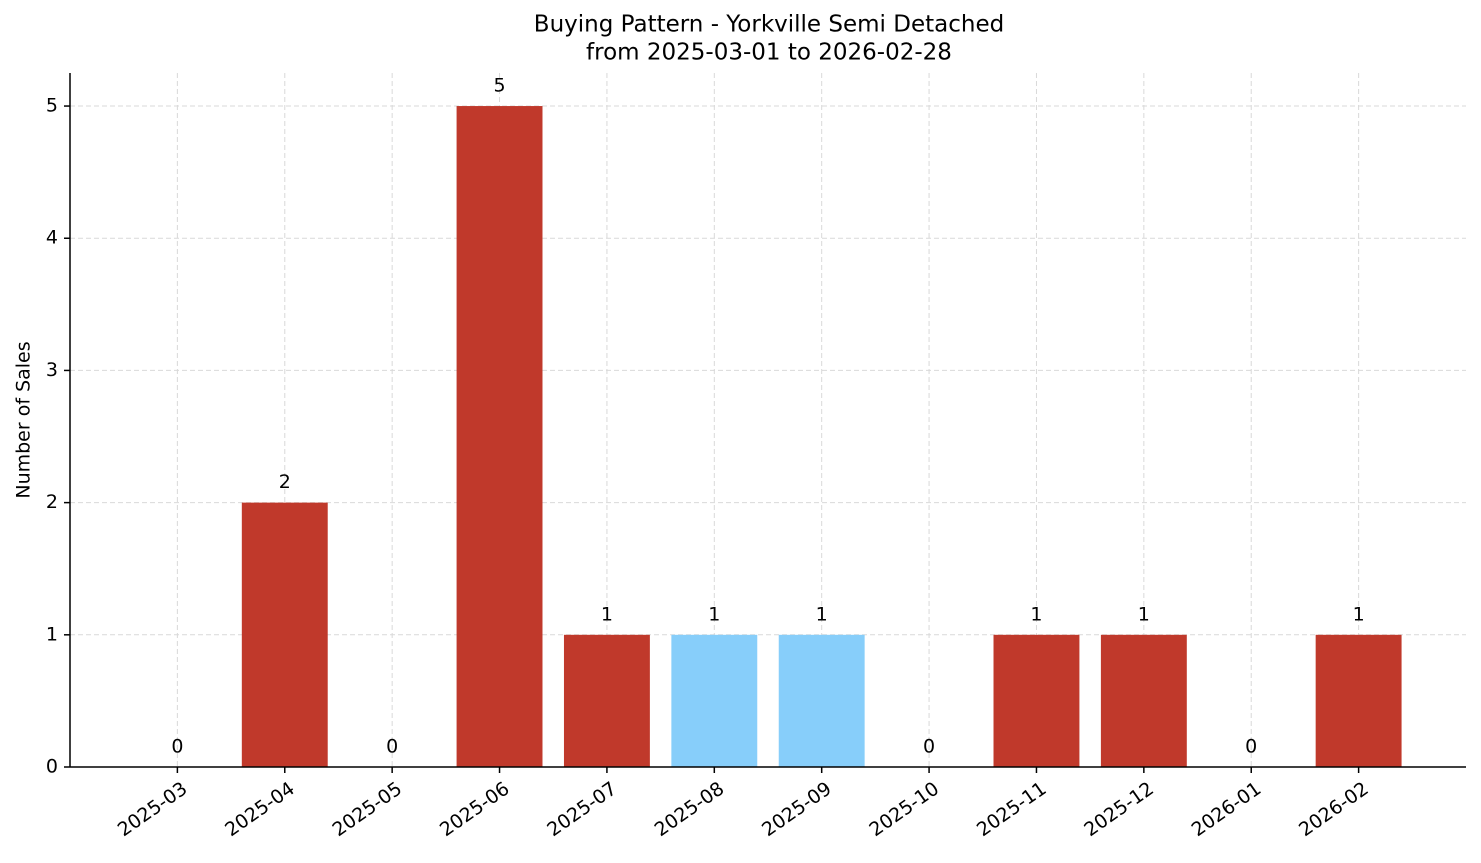  I want to click on x-tick-label: 2025-05, so click(368, 810).